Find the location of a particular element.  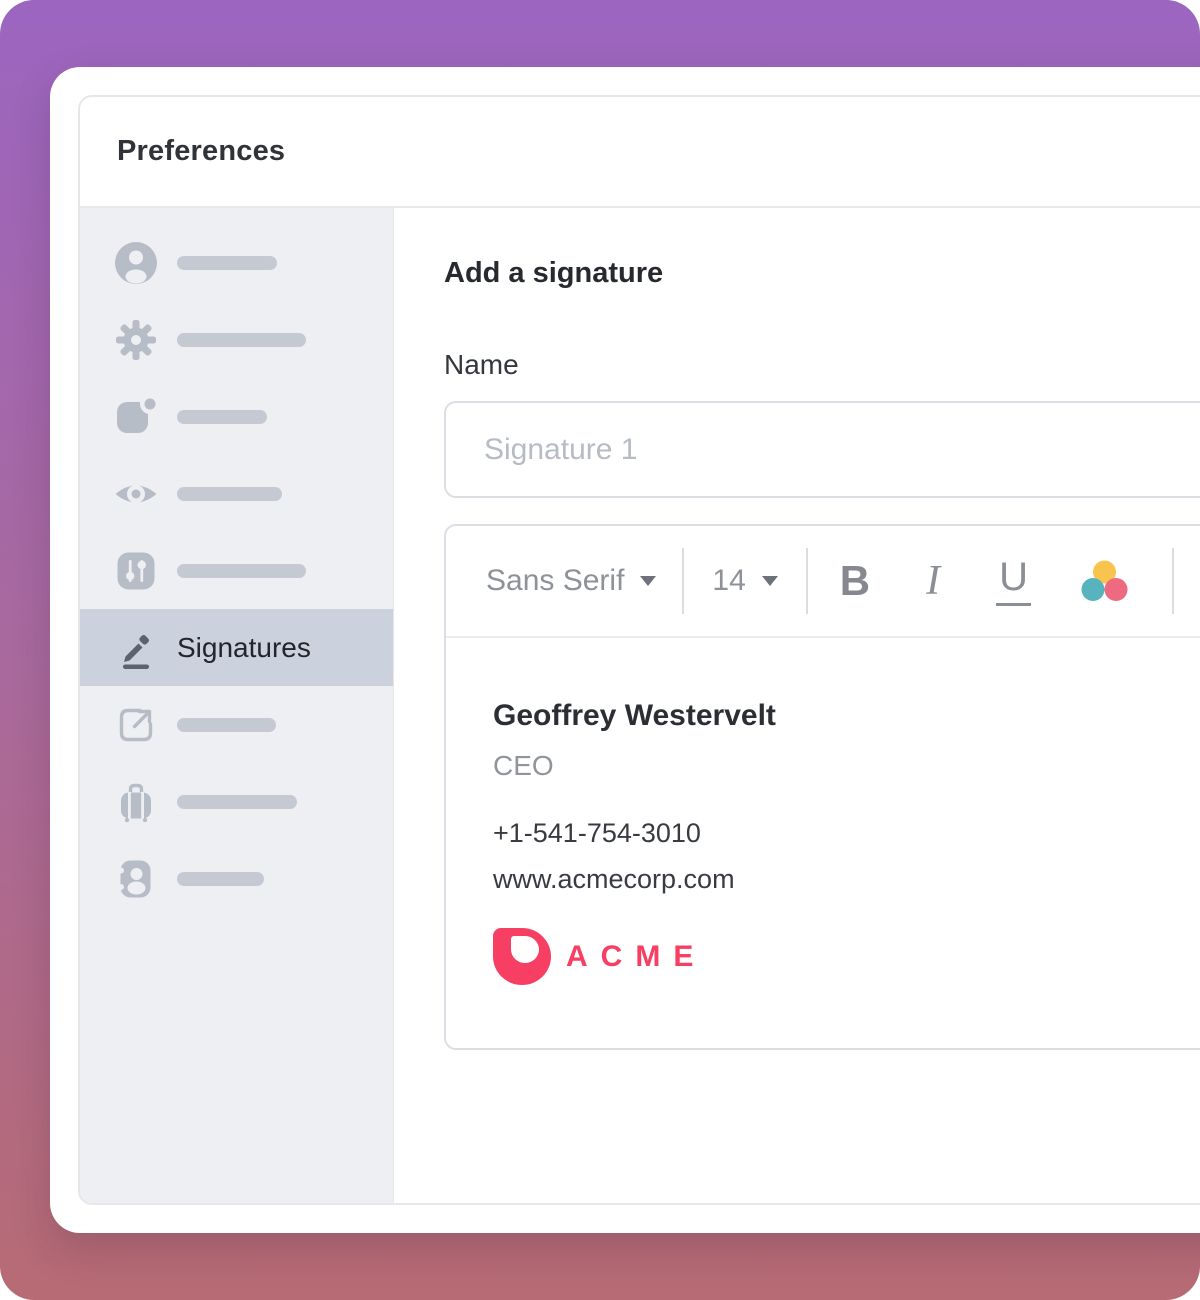

sidebar-items: Signatures is located at coordinates (236, 570).